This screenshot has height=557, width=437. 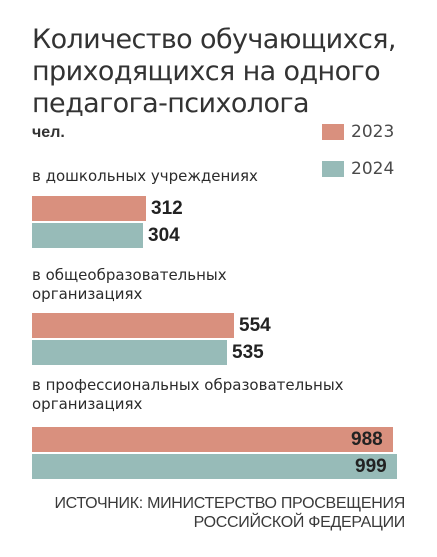 I want to click on legend-item-2023: 2023, so click(x=358, y=132).